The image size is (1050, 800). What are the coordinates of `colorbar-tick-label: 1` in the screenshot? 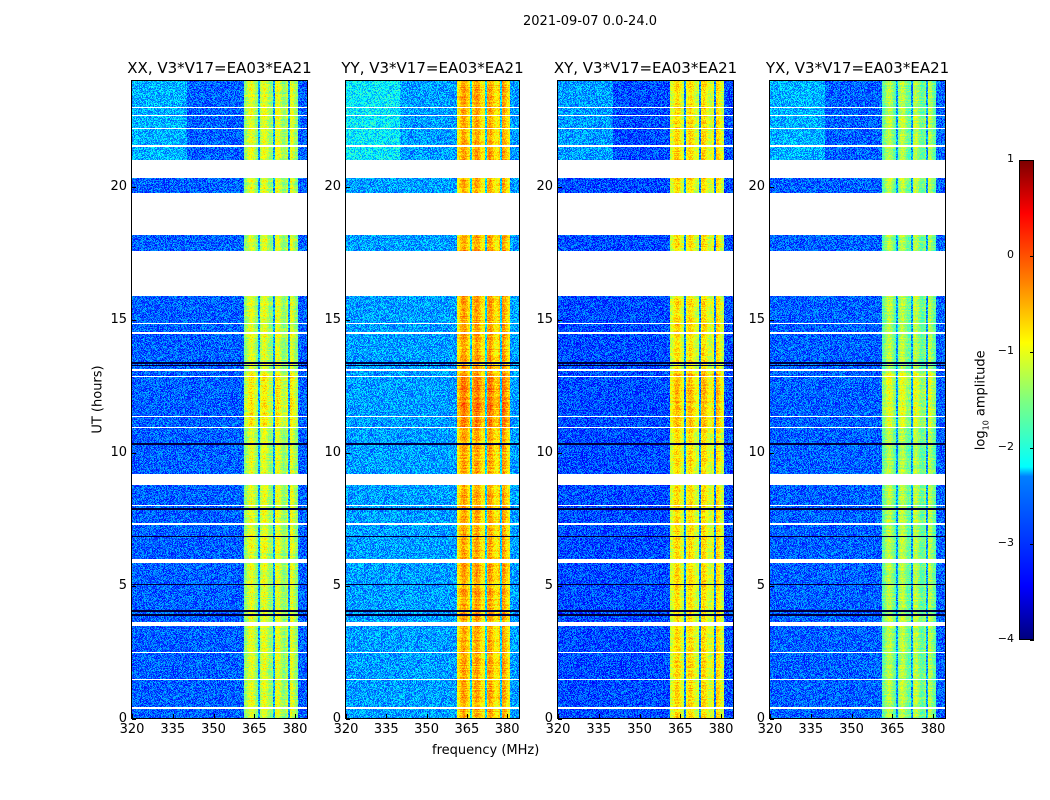 It's located at (1010, 158).